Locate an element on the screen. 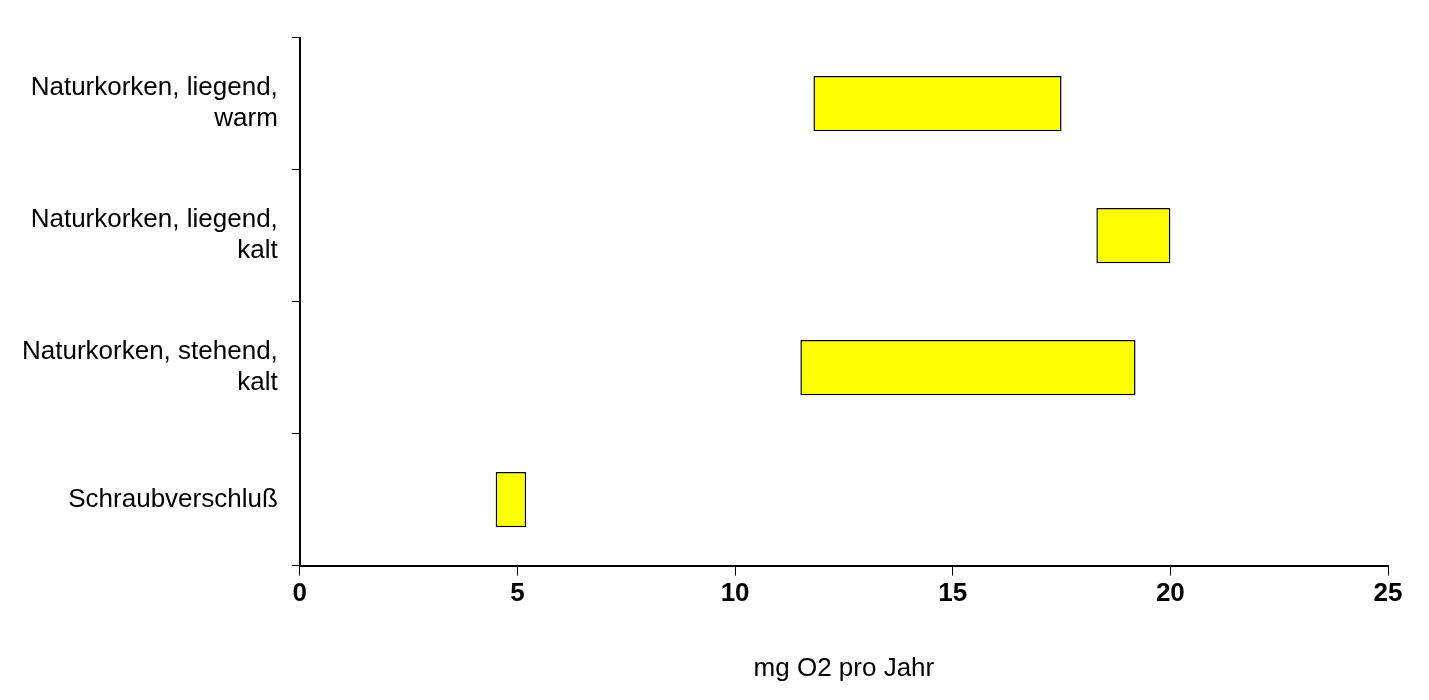 The image size is (1429, 700). y-tick-label: Naturkorken, liegend, kalt is located at coordinates (154, 234).